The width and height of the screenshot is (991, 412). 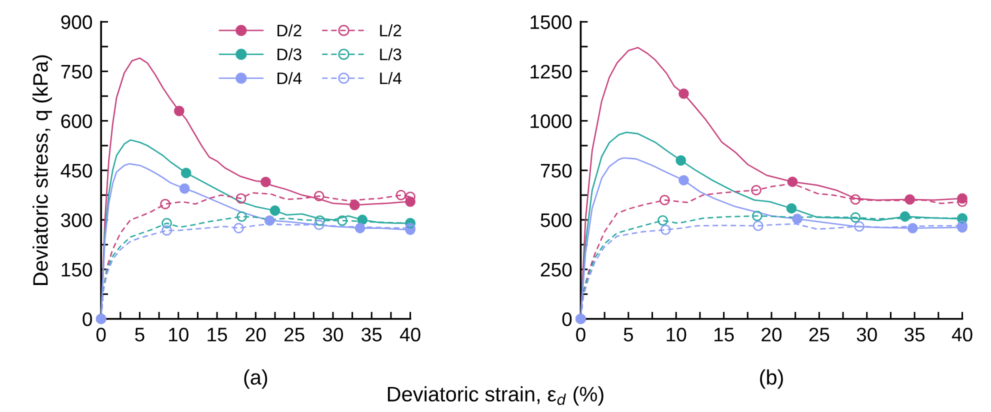 What do you see at coordinates (290, 78) in the screenshot?
I see `legend-label: D/4` at bounding box center [290, 78].